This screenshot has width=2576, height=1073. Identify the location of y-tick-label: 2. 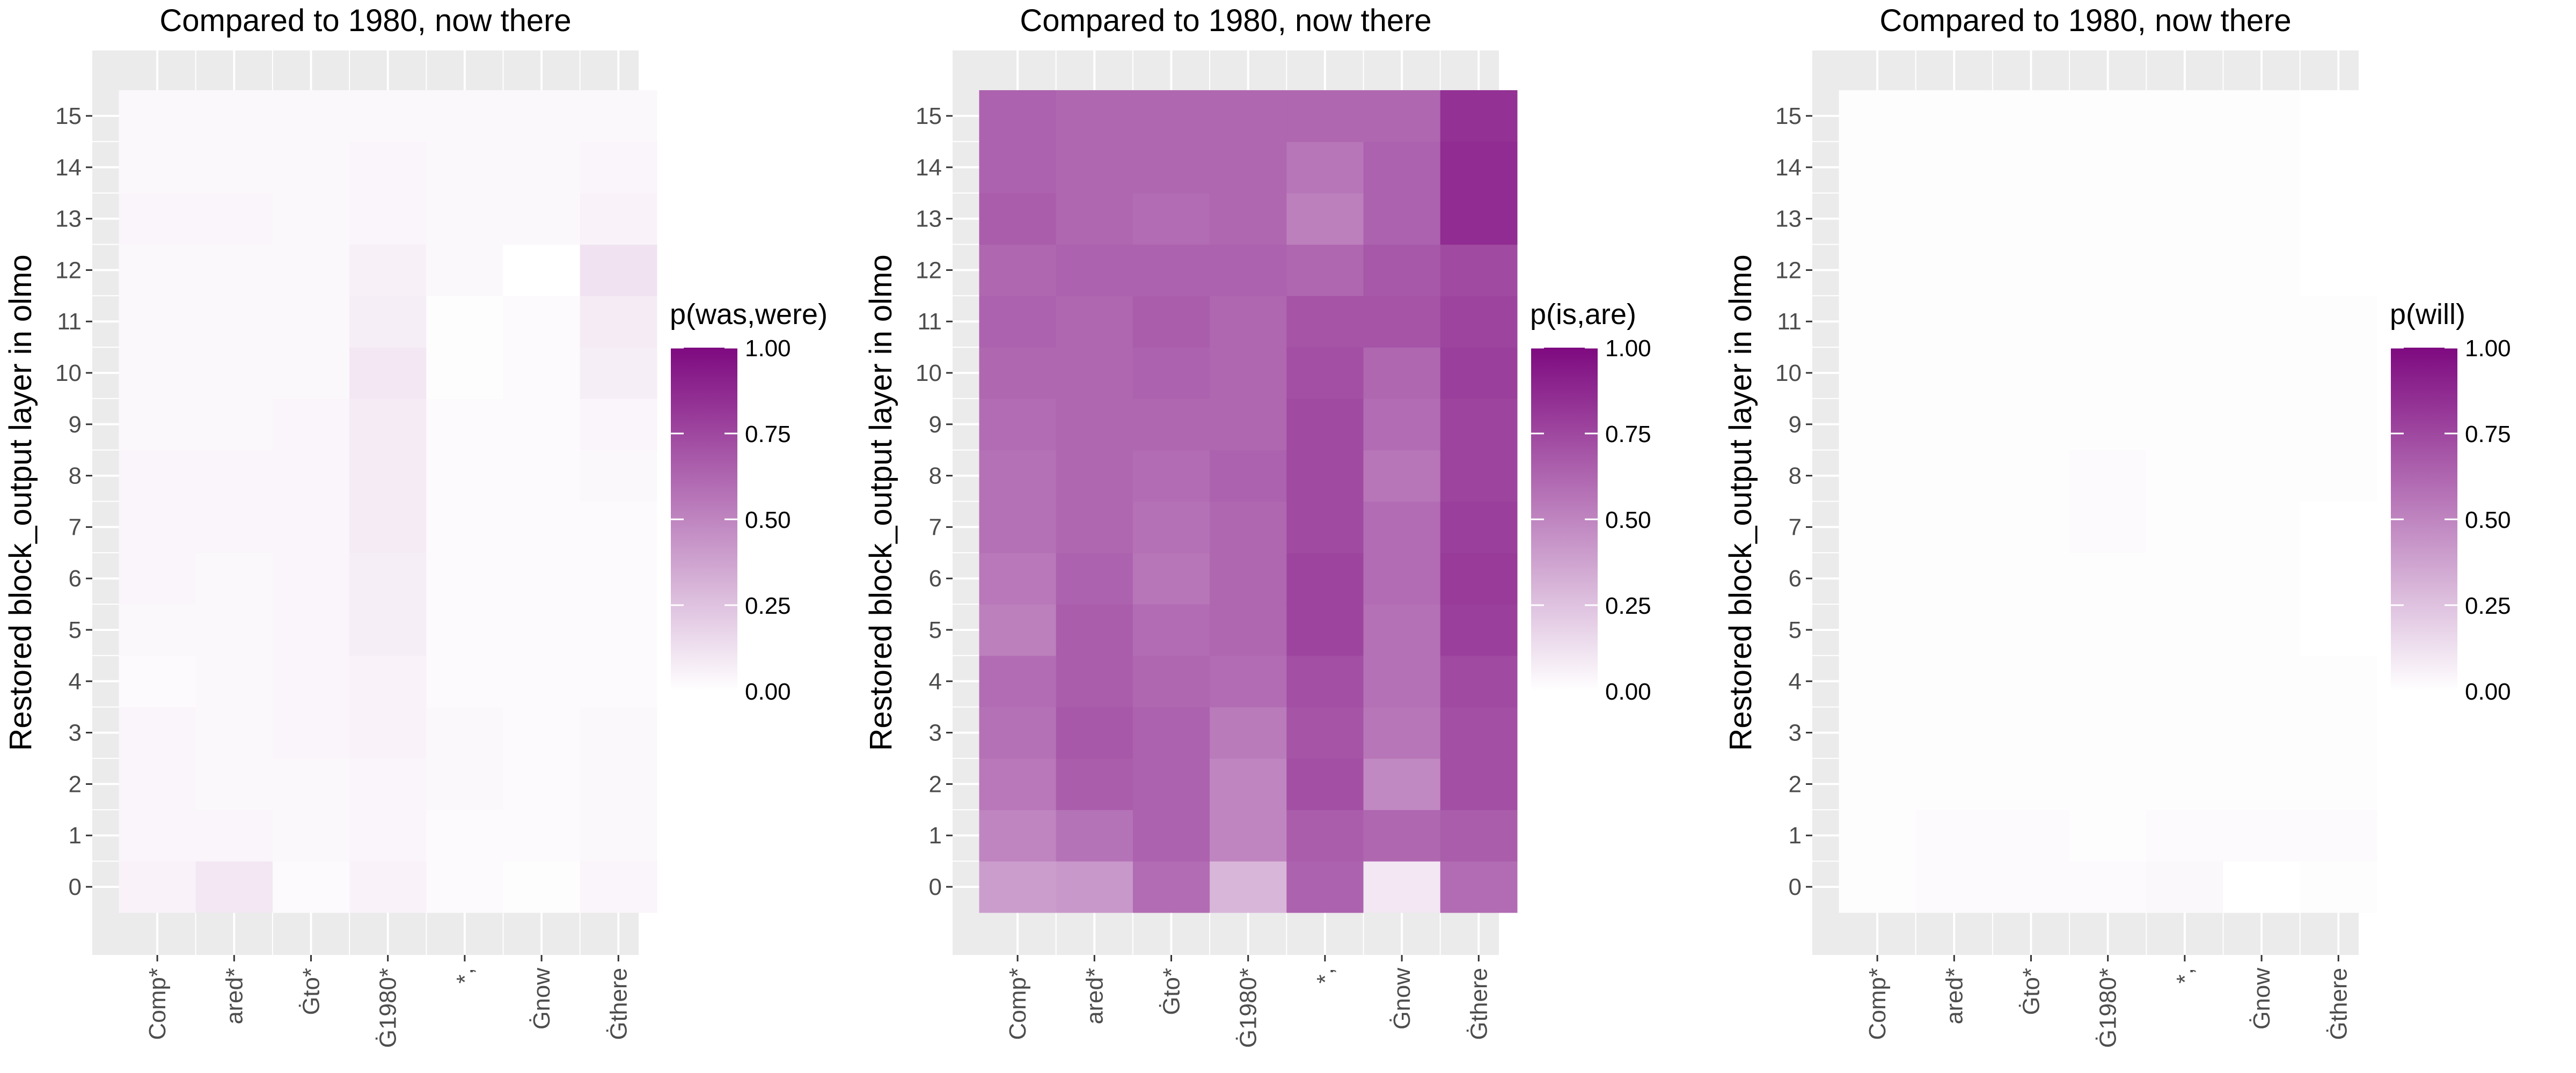
(935, 784).